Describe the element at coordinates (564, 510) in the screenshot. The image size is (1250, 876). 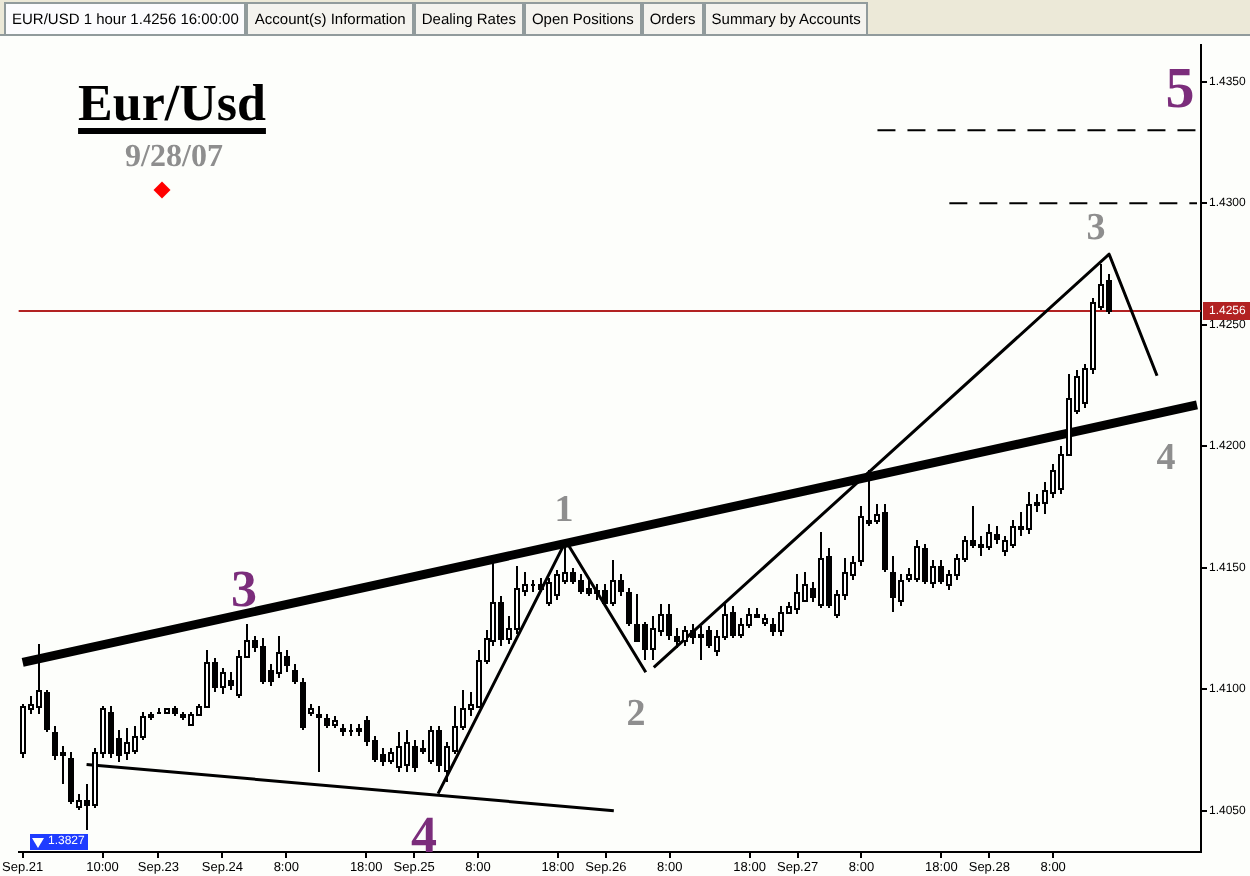
I see `annotation: 1` at that location.